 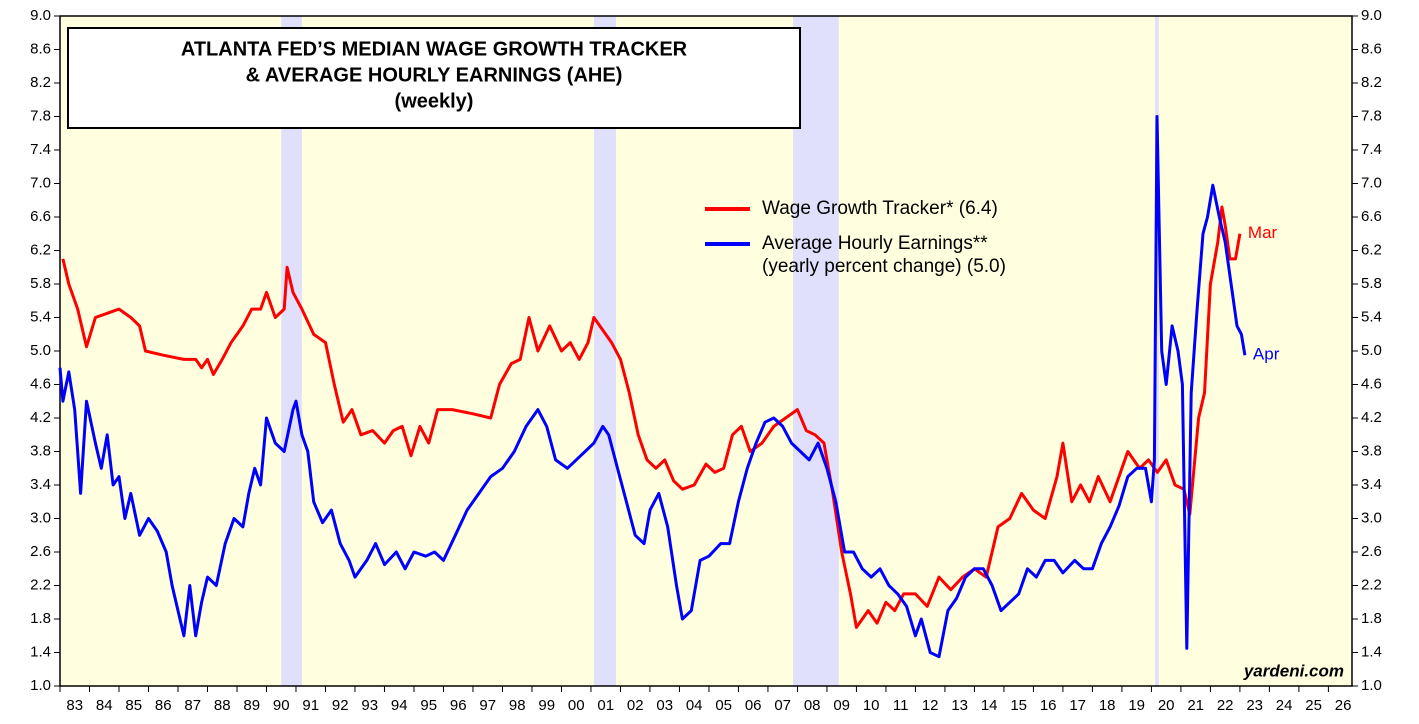 I want to click on x-tick-label: 98, so click(x=517, y=705).